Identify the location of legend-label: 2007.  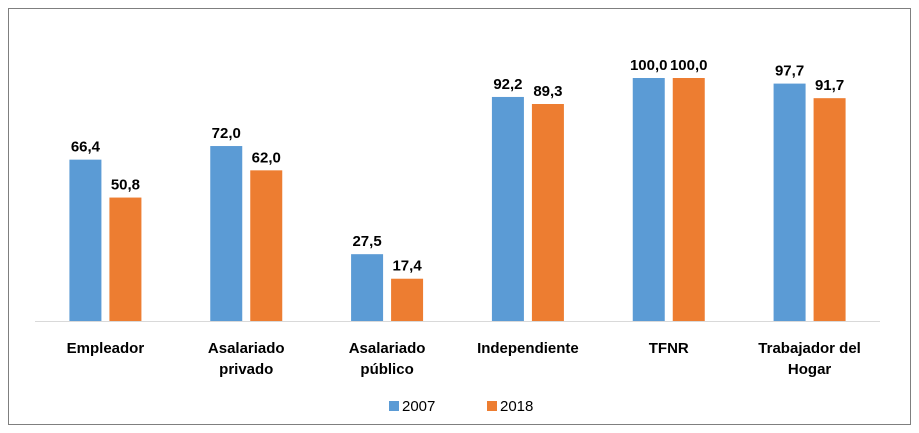
(418, 406).